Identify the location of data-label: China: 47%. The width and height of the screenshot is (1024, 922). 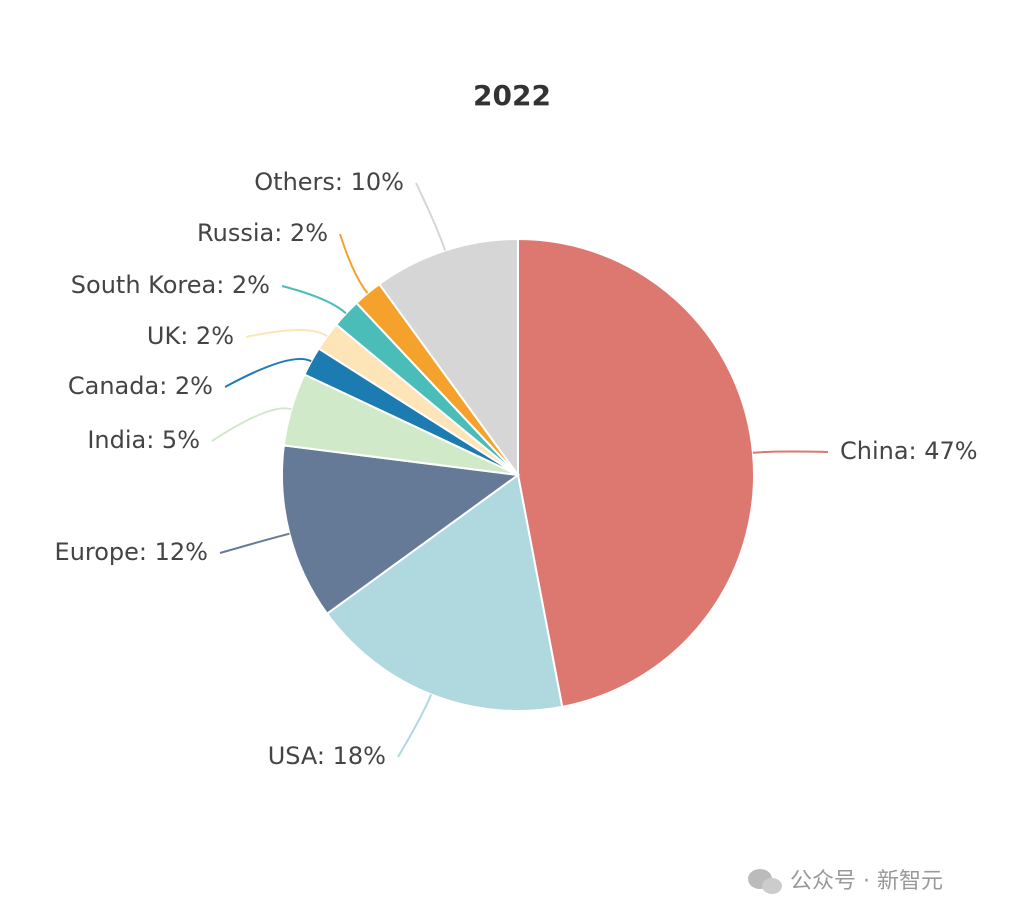
(909, 451).